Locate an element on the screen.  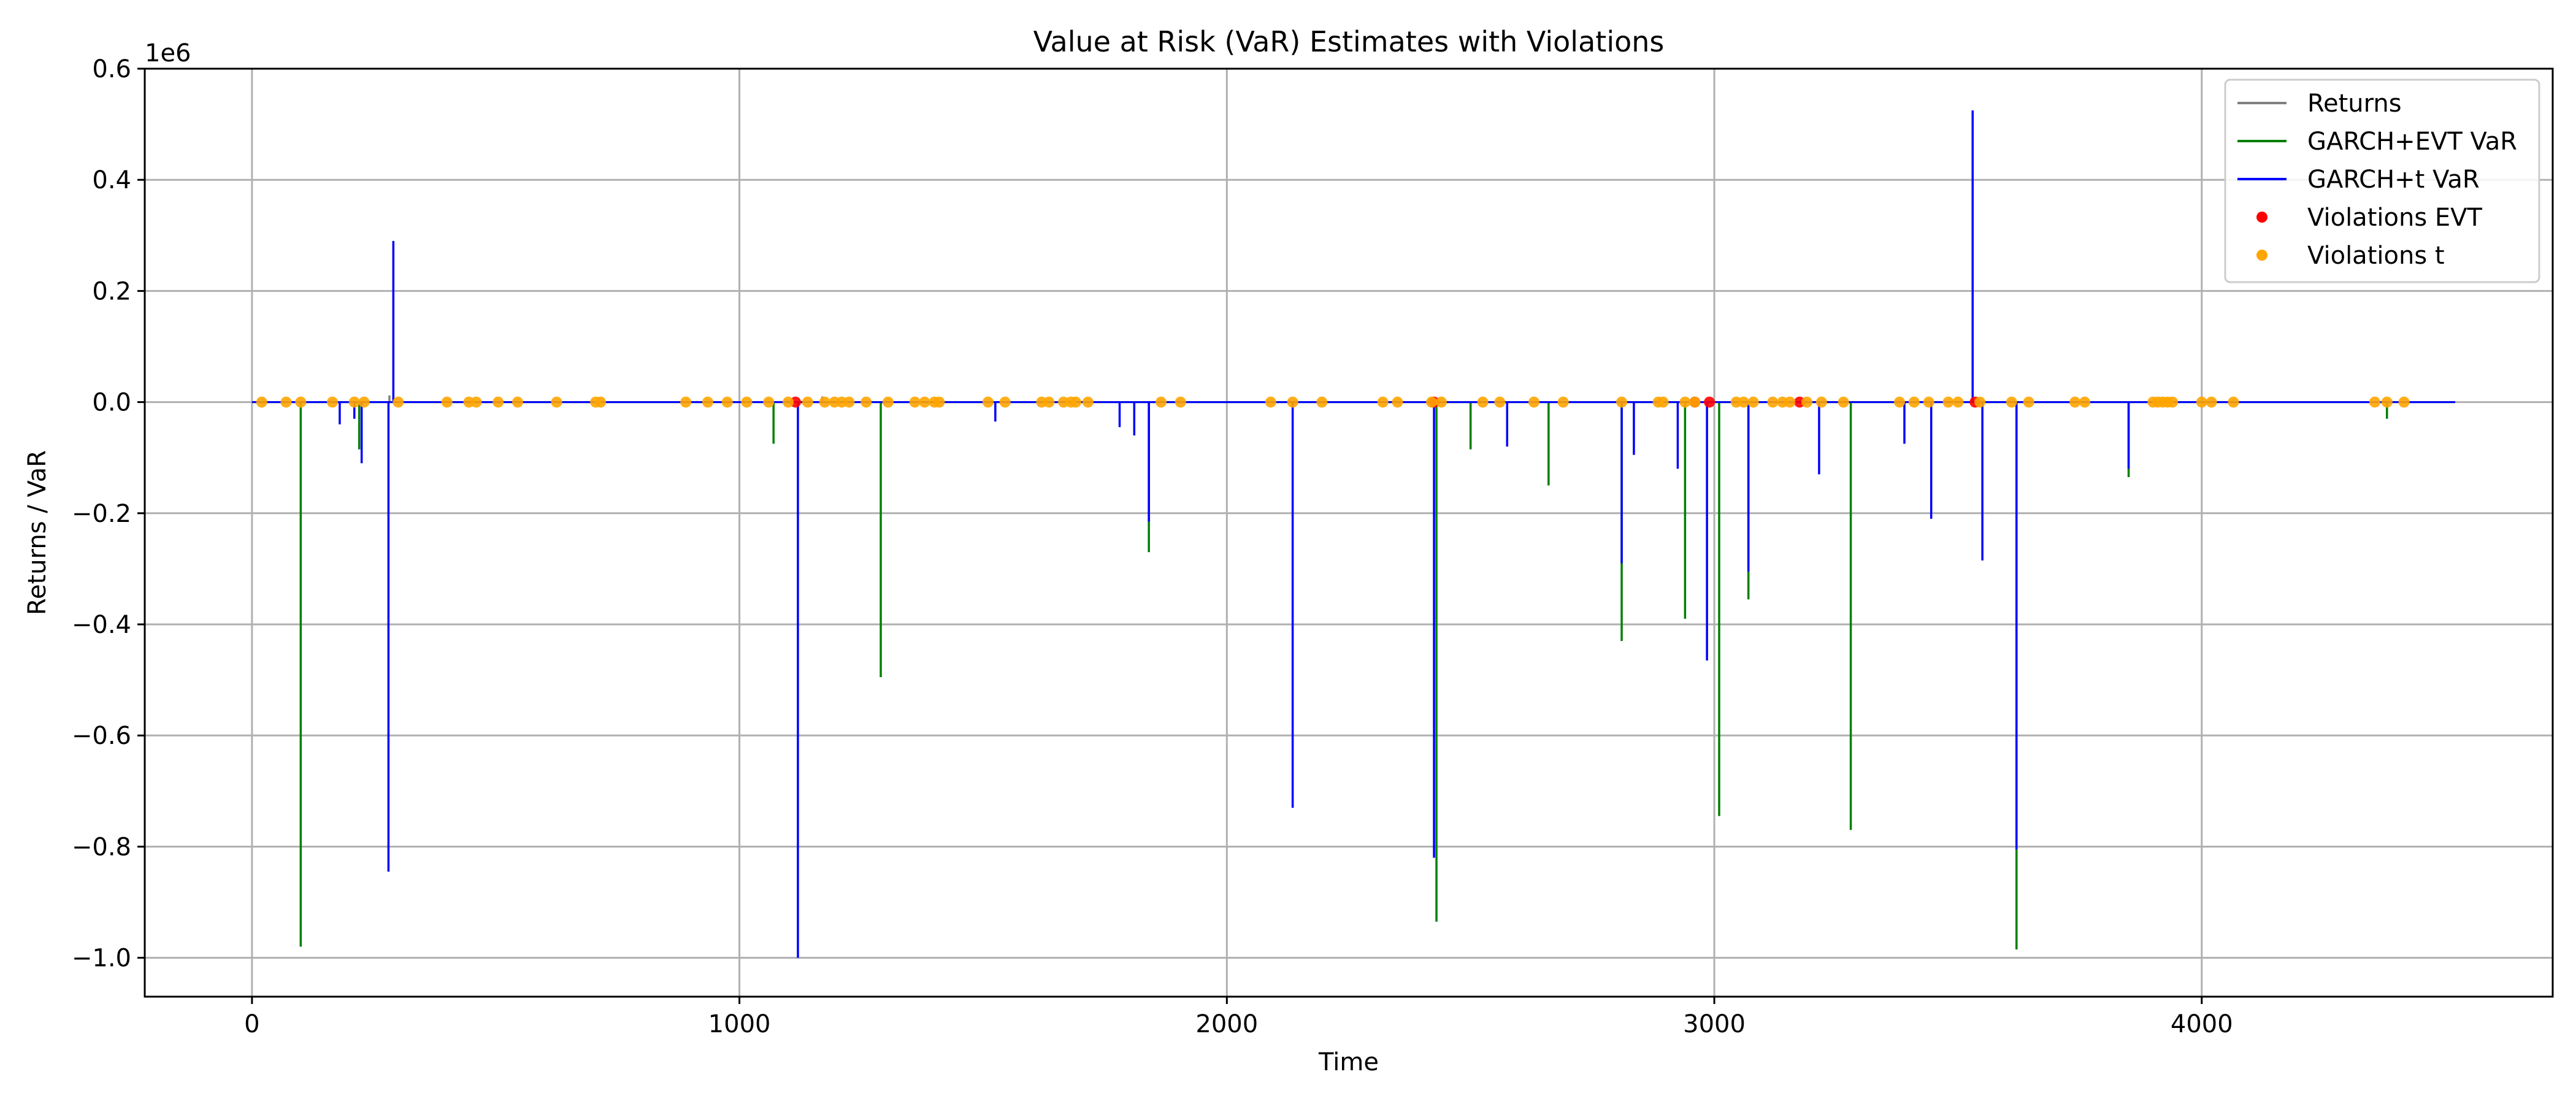
y-tick-label: 0.6 is located at coordinates (111, 69).